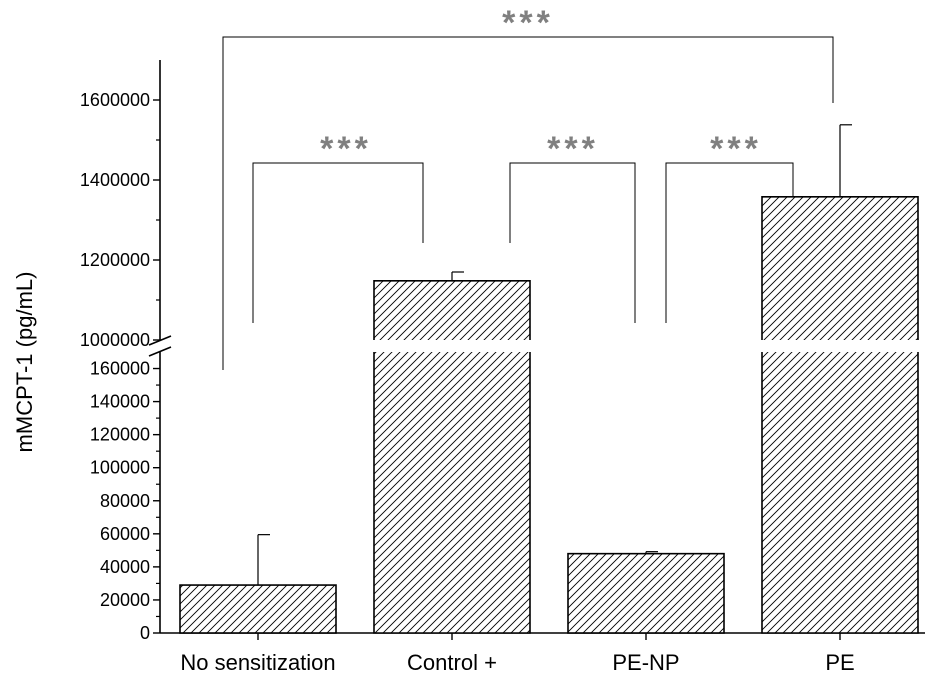 Image resolution: width=928 pixels, height=678 pixels. Describe the element at coordinates (115, 260) in the screenshot. I see `y-tick-label: 1200000` at that location.